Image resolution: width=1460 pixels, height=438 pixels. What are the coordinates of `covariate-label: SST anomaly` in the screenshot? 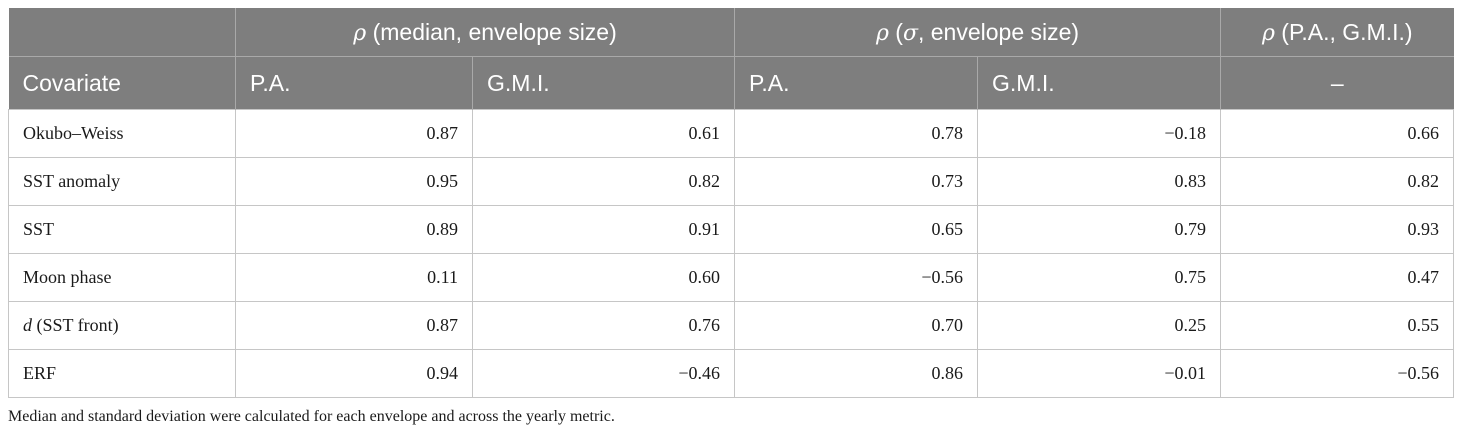 It's located at (122, 181).